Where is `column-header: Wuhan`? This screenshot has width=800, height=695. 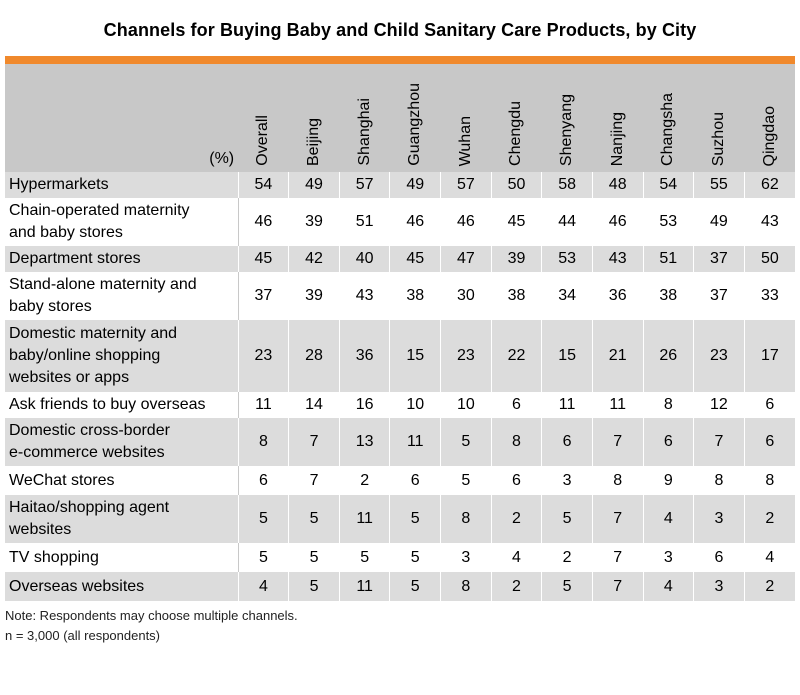 column-header: Wuhan is located at coordinates (466, 118).